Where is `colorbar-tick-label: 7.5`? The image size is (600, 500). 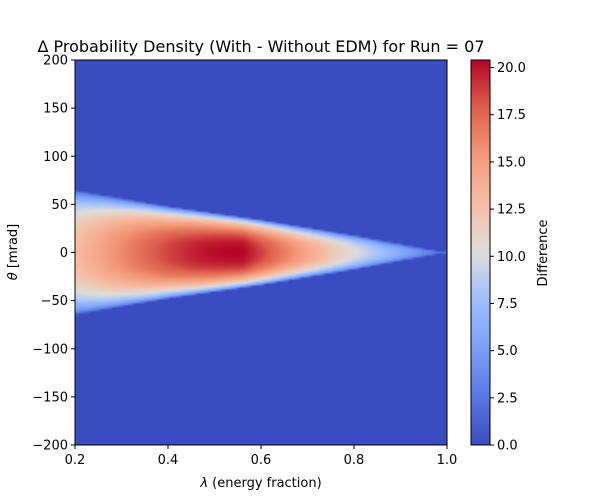
colorbar-tick-label: 7.5 is located at coordinates (507, 304).